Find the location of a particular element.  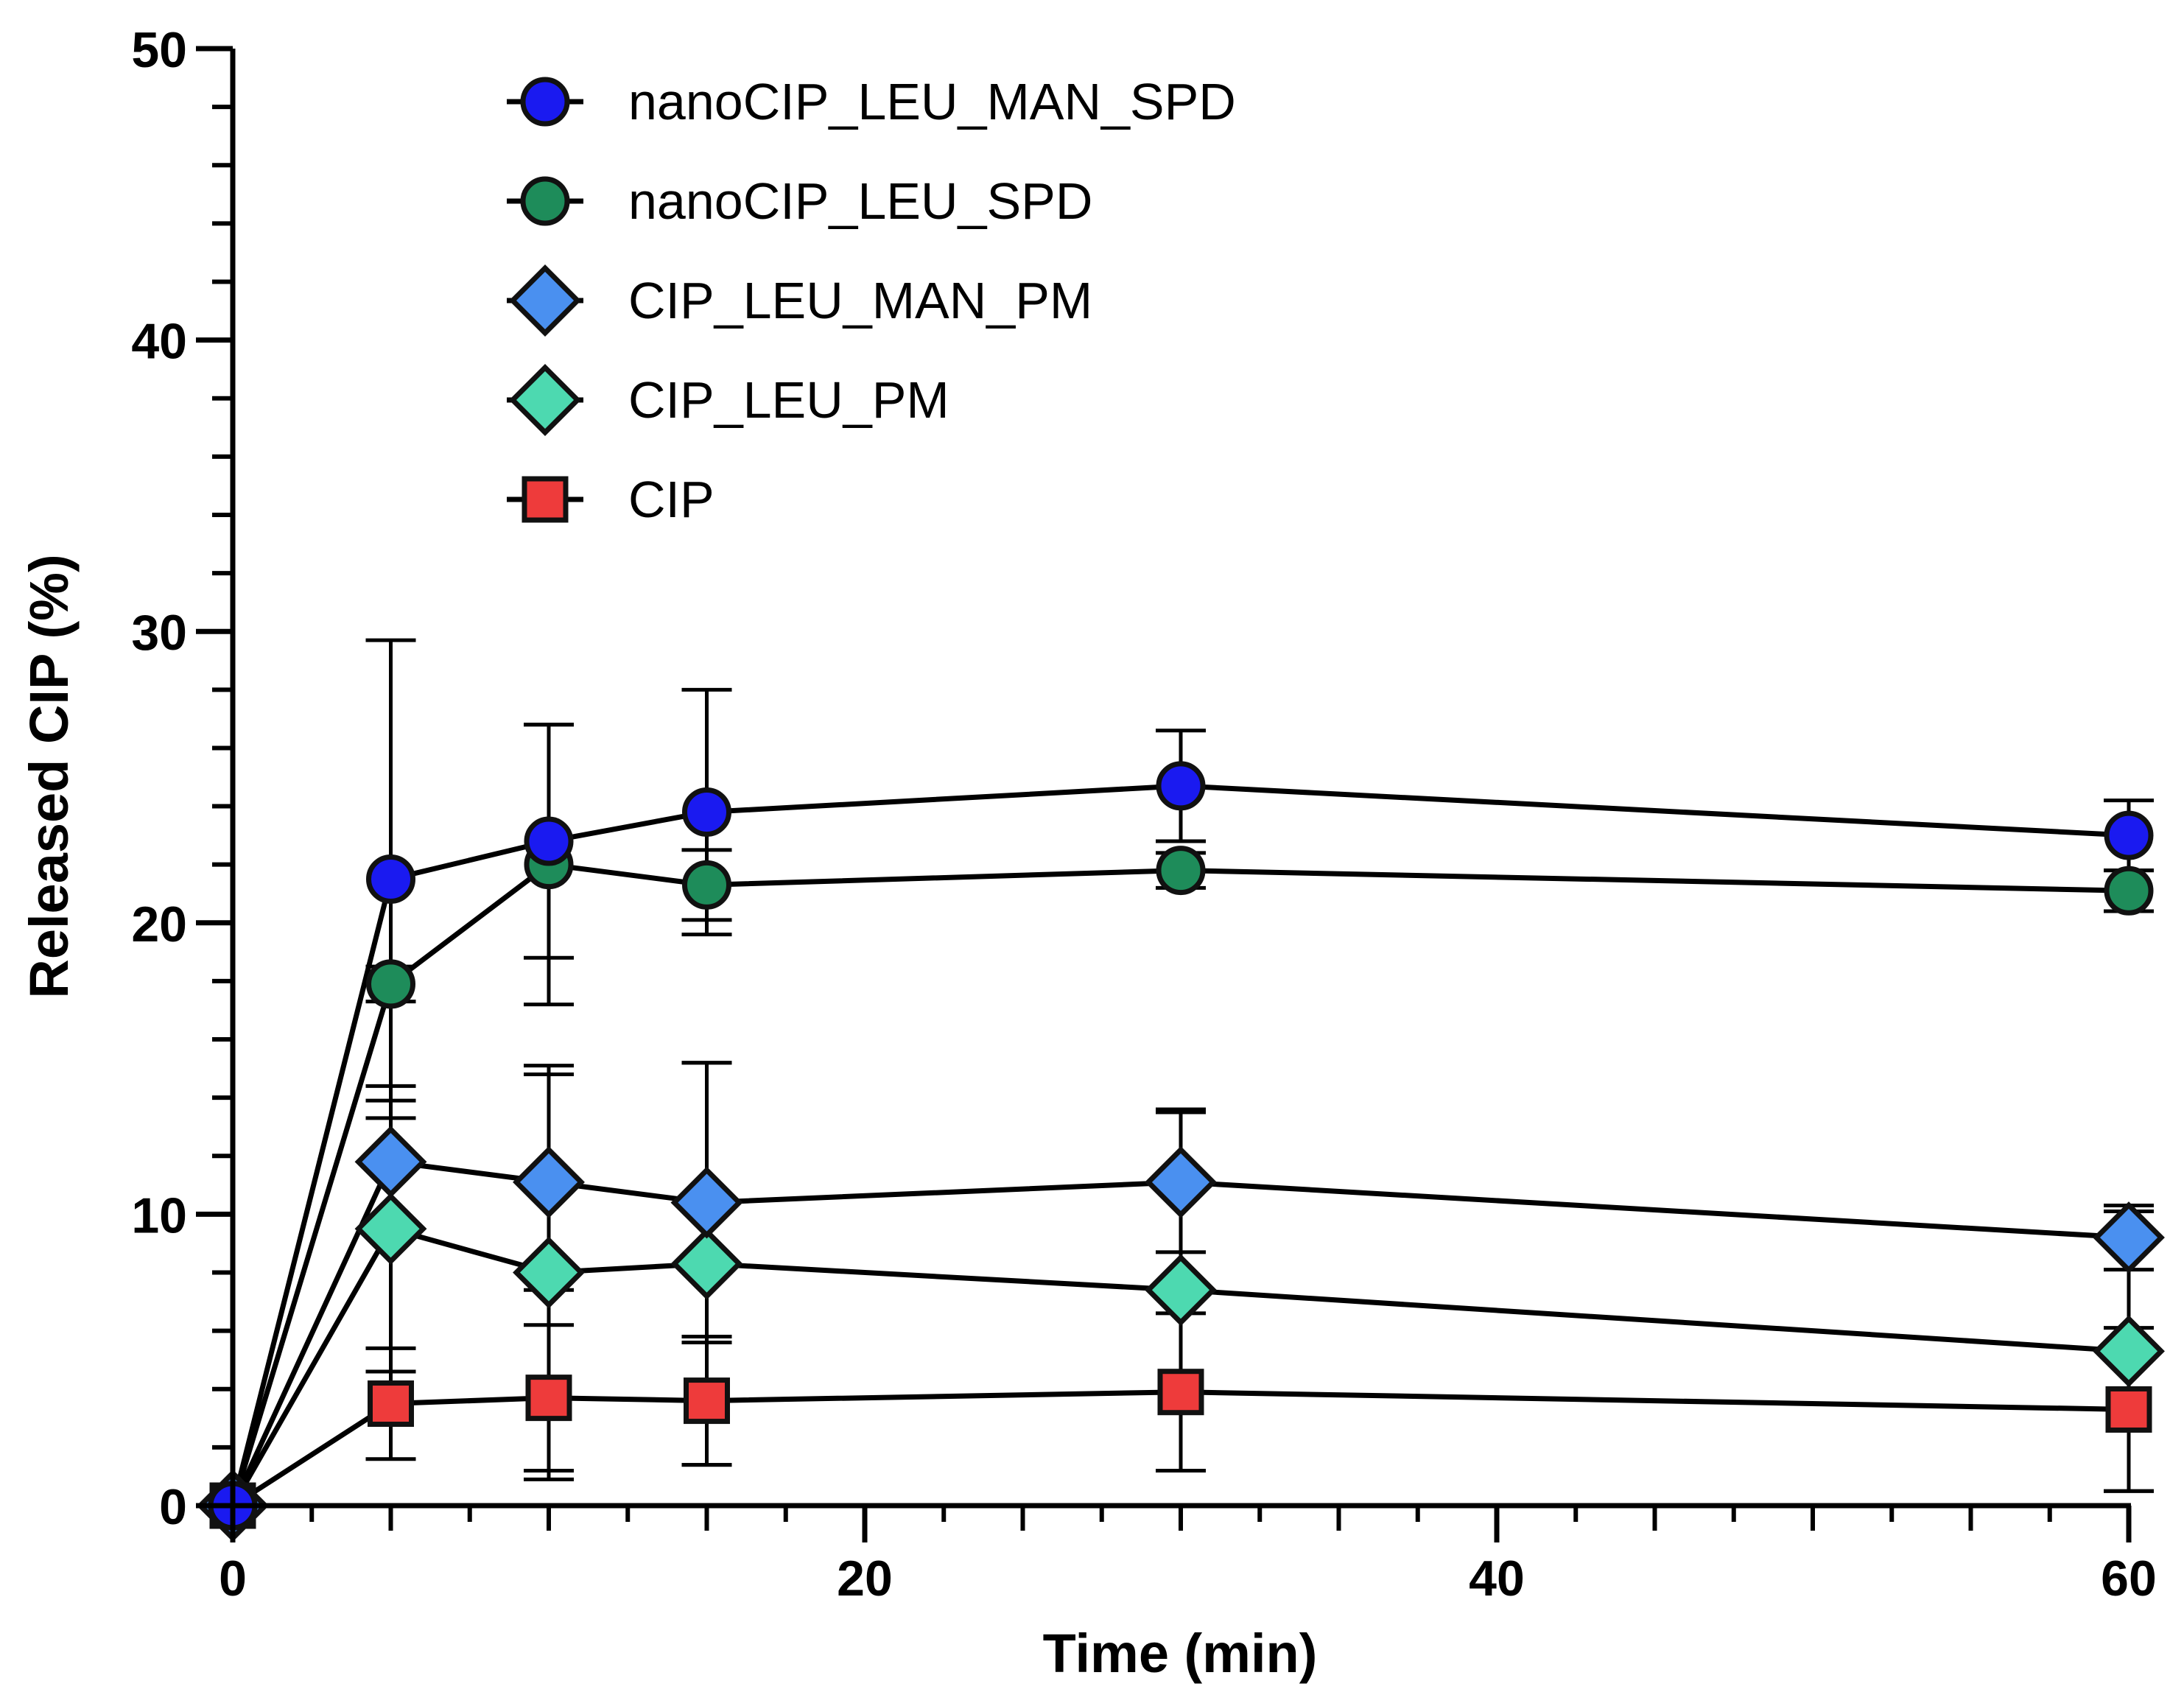

y-tick-label: 20 is located at coordinates (159, 924).